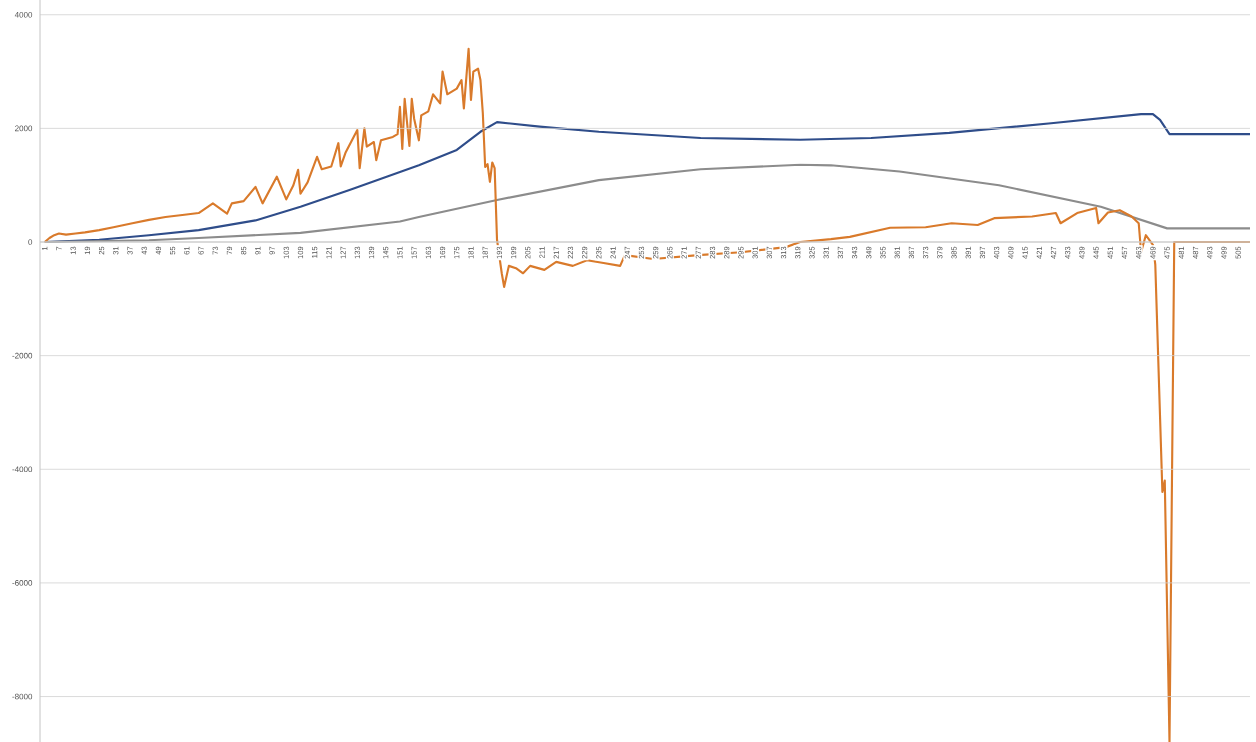  Describe the element at coordinates (22, 696) in the screenshot. I see `y-tick-label: -8000` at that location.